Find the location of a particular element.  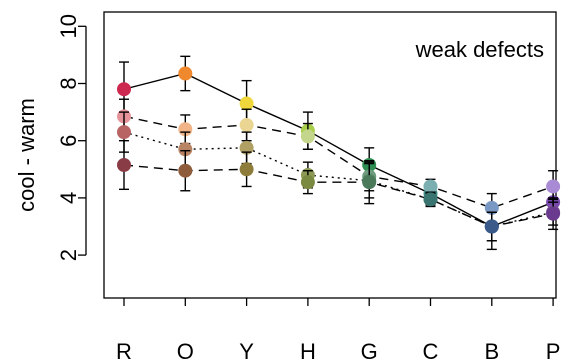

x-tick-label: C is located at coordinates (431, 349).